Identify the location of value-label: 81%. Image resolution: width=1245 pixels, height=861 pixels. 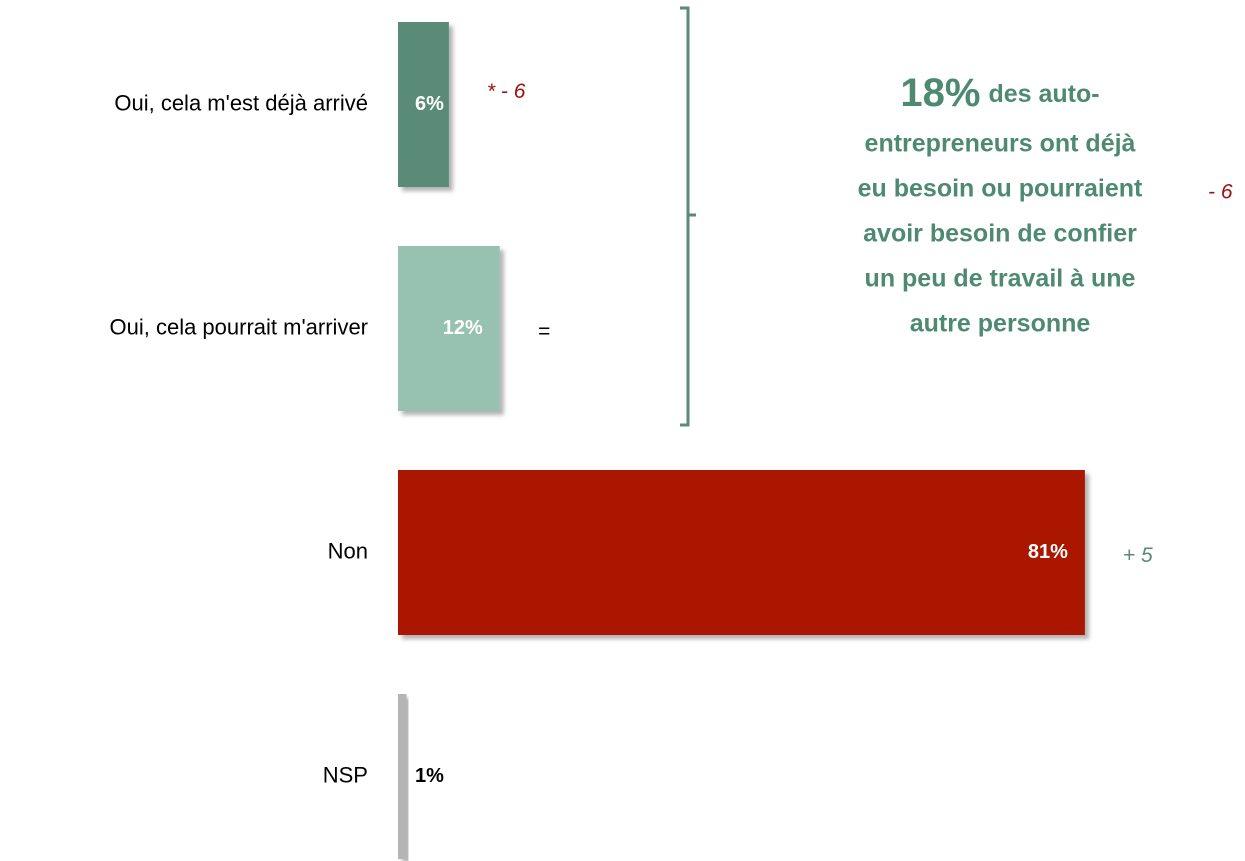
(1048, 552).